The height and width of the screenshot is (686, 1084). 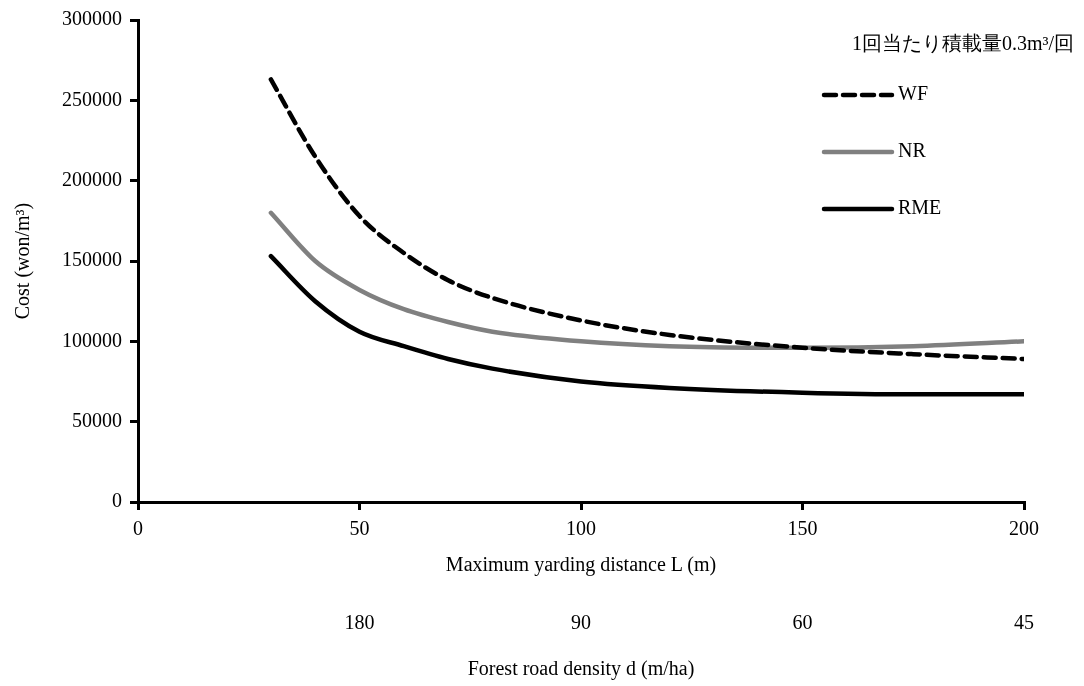 I want to click on text: 180, so click(x=359, y=622).